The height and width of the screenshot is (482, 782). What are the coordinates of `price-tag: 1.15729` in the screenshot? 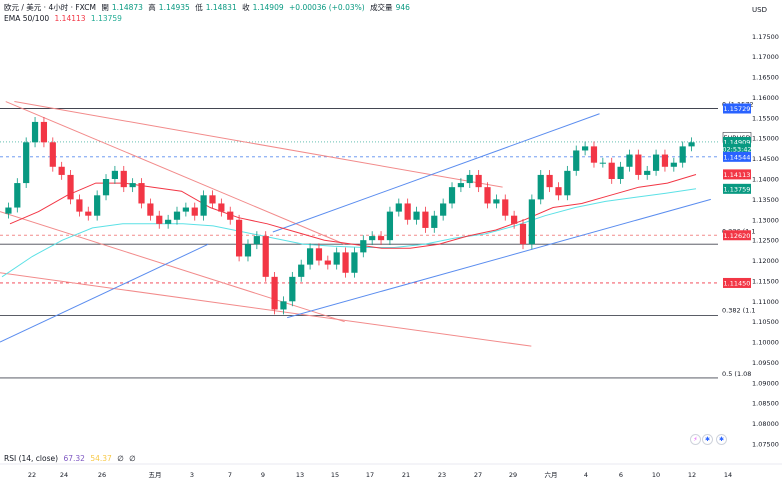 It's located at (737, 108).